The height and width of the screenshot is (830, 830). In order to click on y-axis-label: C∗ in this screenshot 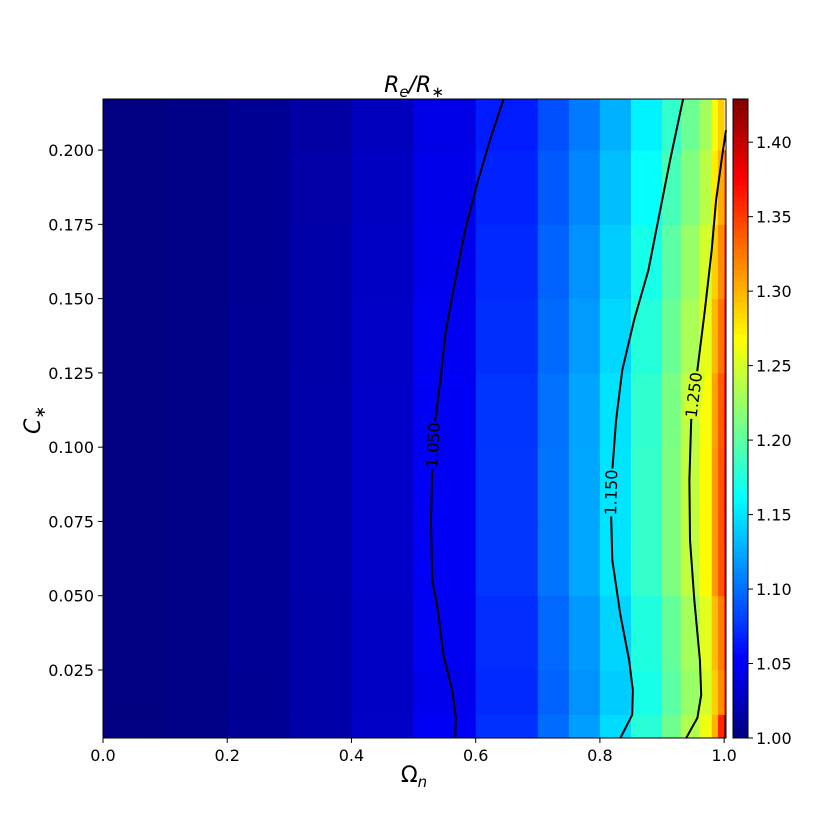, I will do `click(35, 420)`.